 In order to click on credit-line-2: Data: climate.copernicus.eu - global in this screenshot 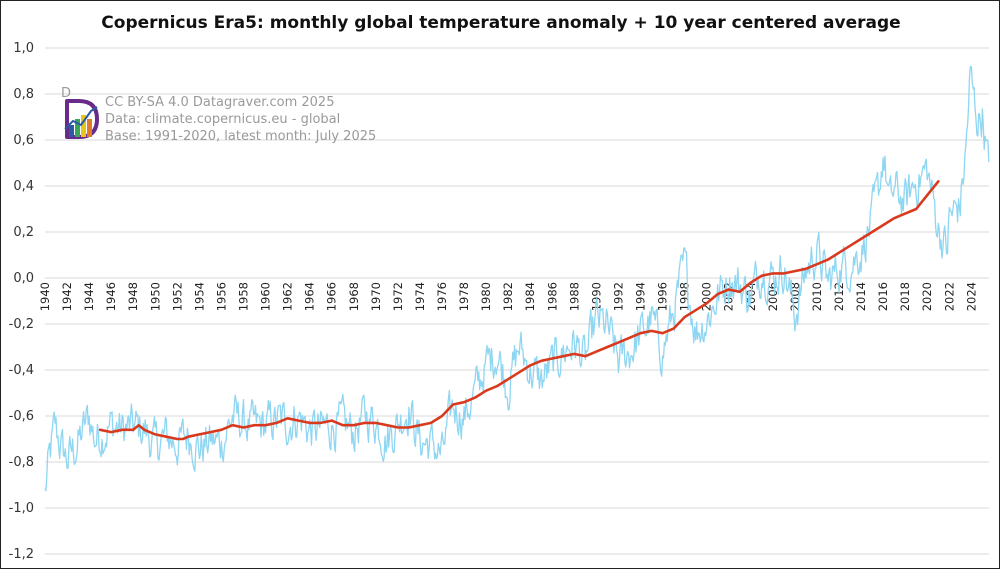, I will do `click(222, 119)`.